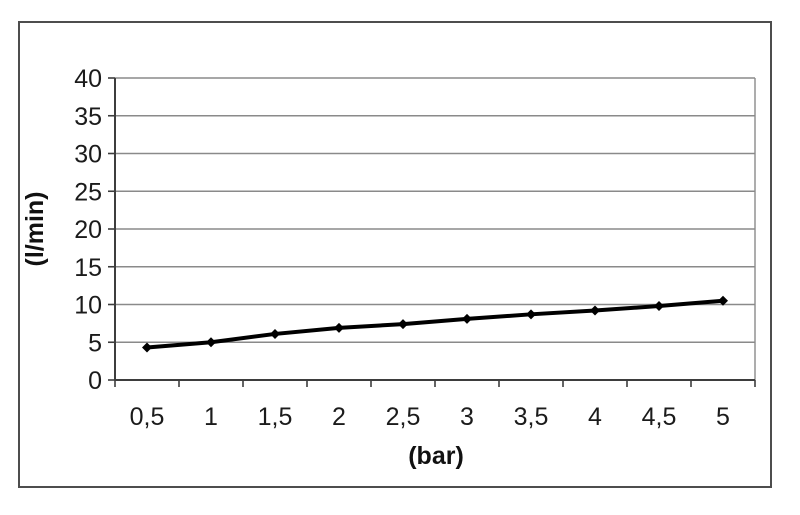  What do you see at coordinates (88, 192) in the screenshot?
I see `y-tick-label: 25` at bounding box center [88, 192].